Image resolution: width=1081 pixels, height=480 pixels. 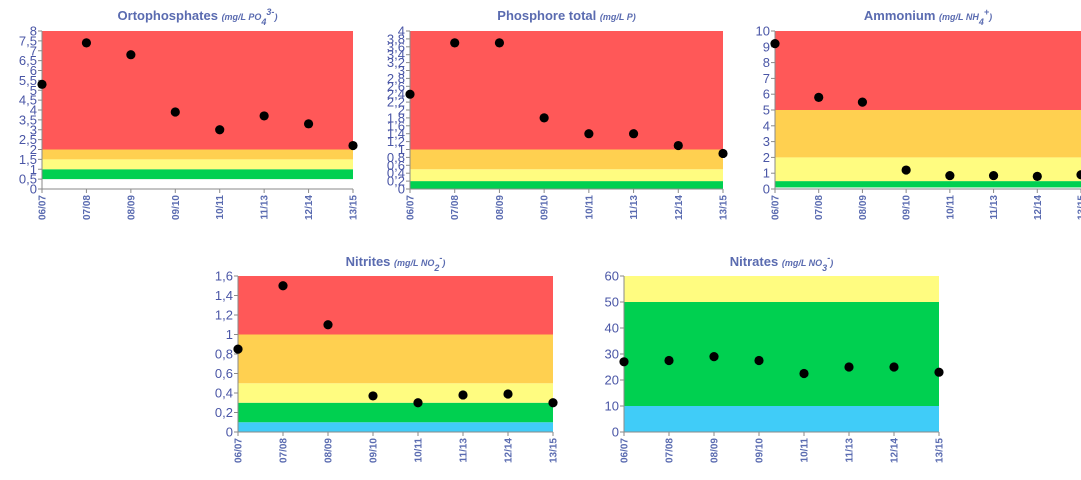 What do you see at coordinates (766, 46) in the screenshot?
I see `y-tick-label: 9` at bounding box center [766, 46].